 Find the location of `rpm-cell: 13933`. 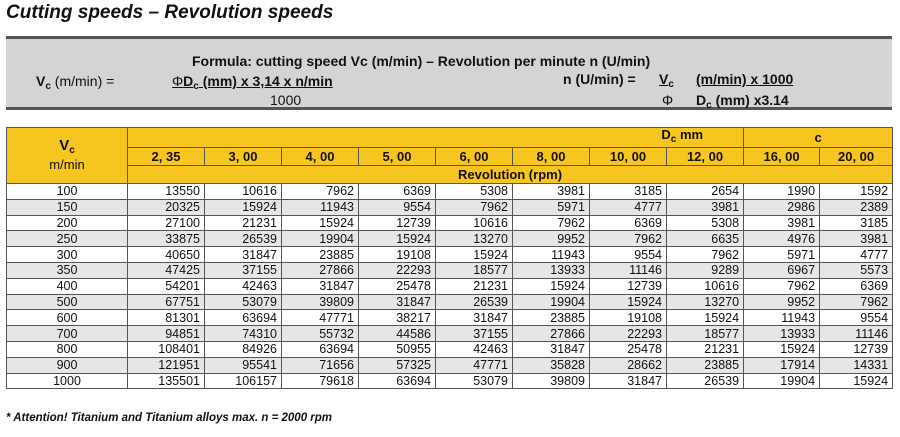

rpm-cell: 13933 is located at coordinates (551, 270).